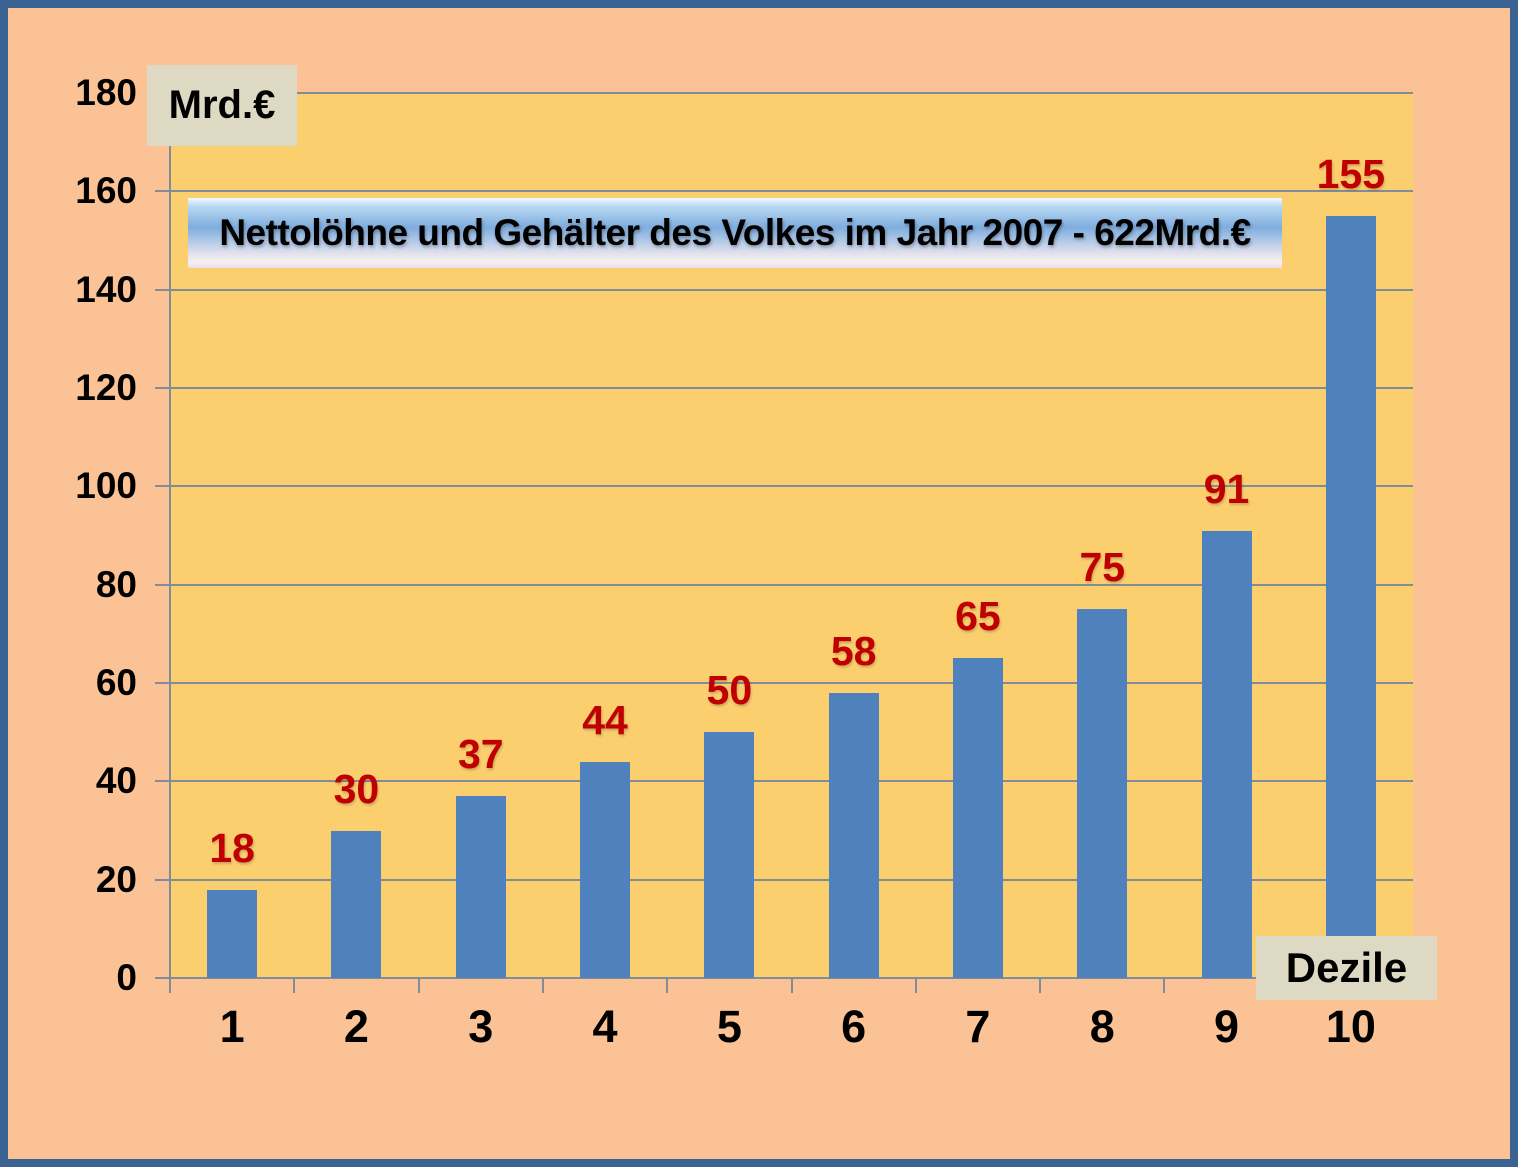 This screenshot has width=1518, height=1167. What do you see at coordinates (356, 1026) in the screenshot?
I see `x-tick-label: 2` at bounding box center [356, 1026].